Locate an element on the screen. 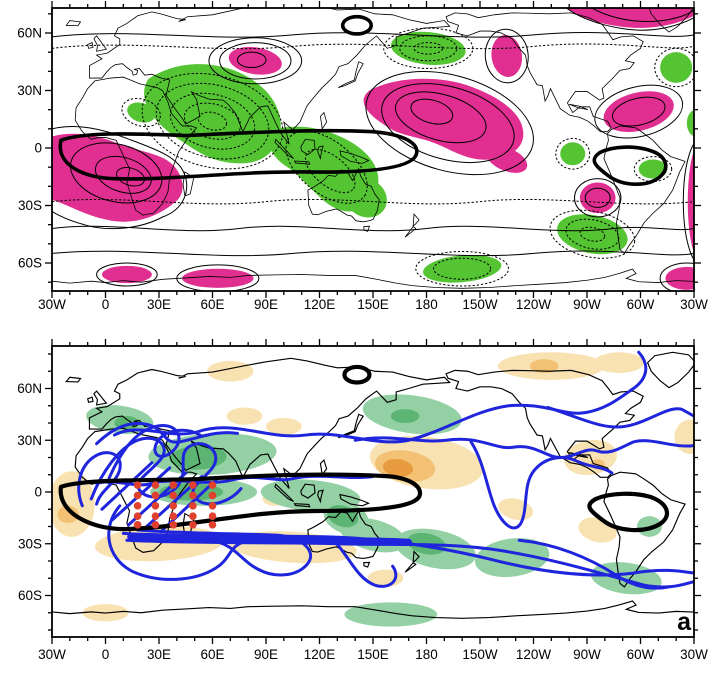 The image size is (720, 681). panel-label: a is located at coordinates (684, 622).